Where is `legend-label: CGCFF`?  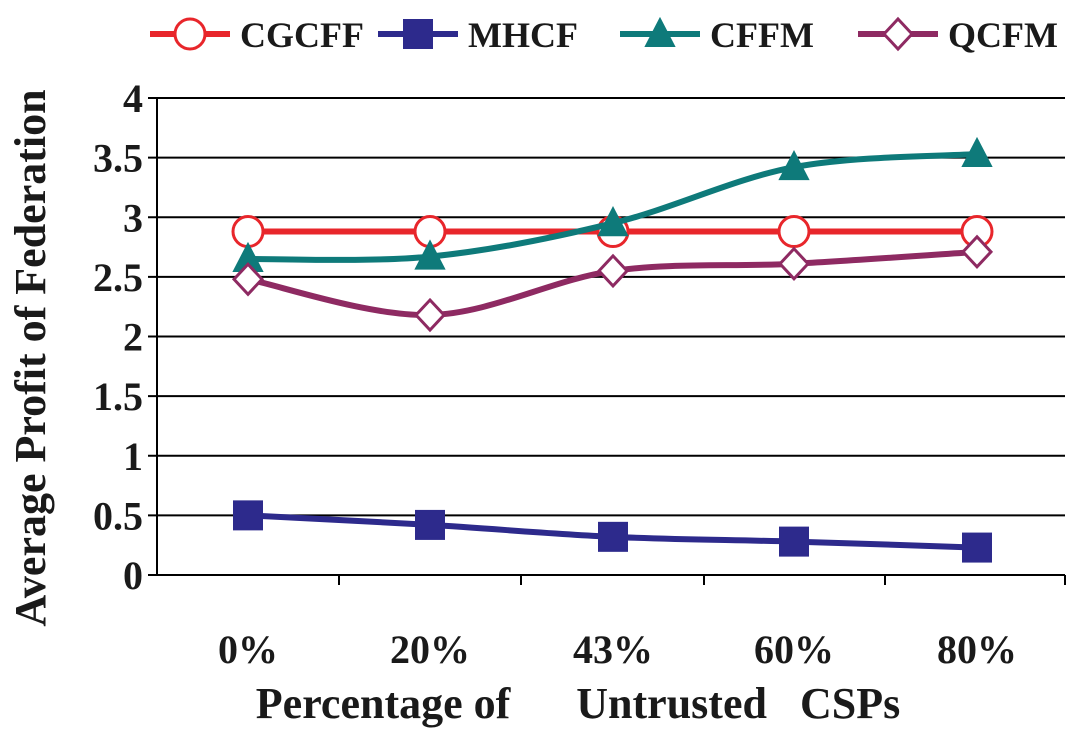 legend-label: CGCFF is located at coordinates (302, 35).